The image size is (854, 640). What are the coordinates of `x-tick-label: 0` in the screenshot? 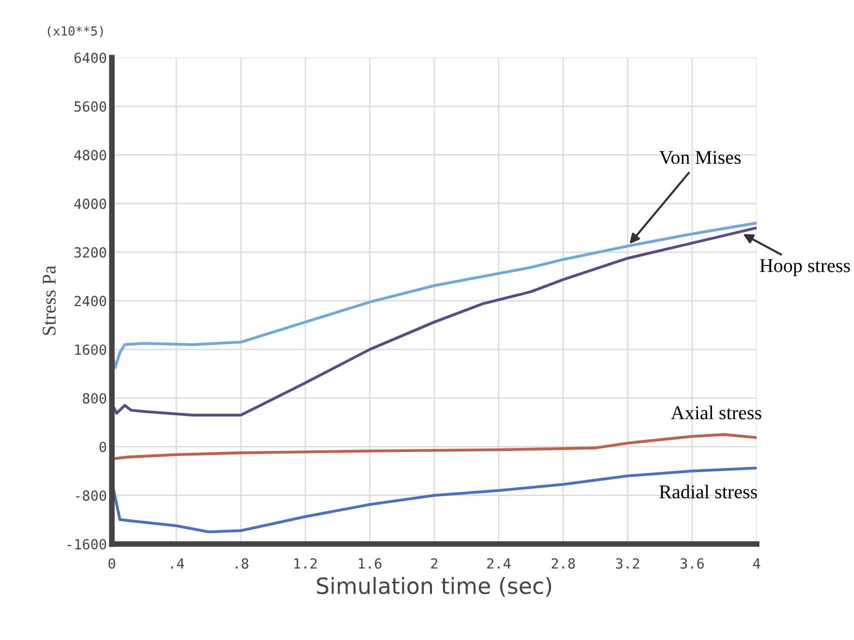 It's located at (112, 563).